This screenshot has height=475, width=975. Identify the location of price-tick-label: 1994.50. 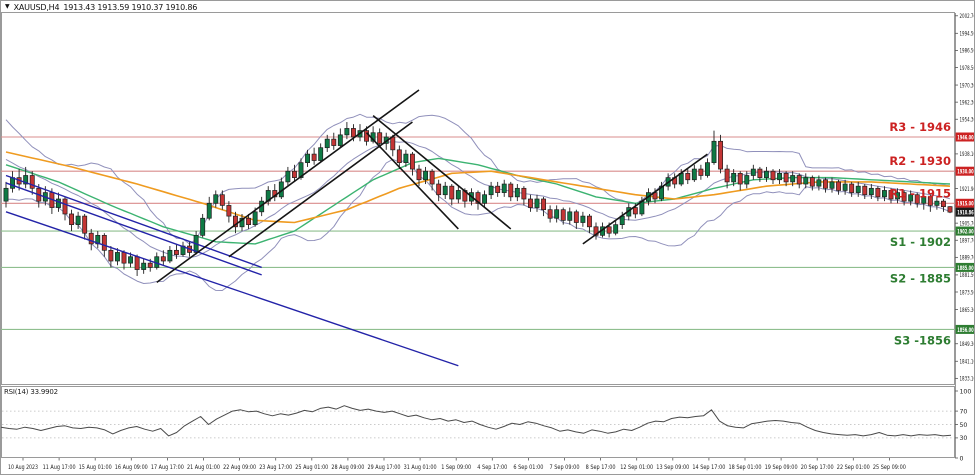
(967, 34).